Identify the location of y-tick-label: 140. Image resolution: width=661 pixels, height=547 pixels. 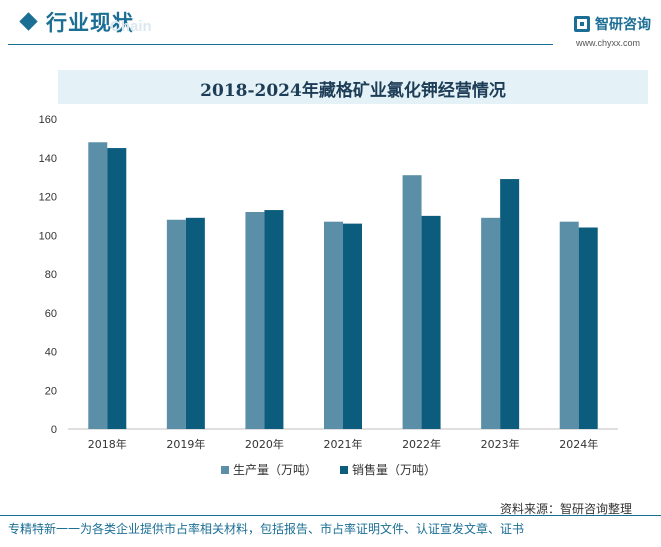
(48, 159).